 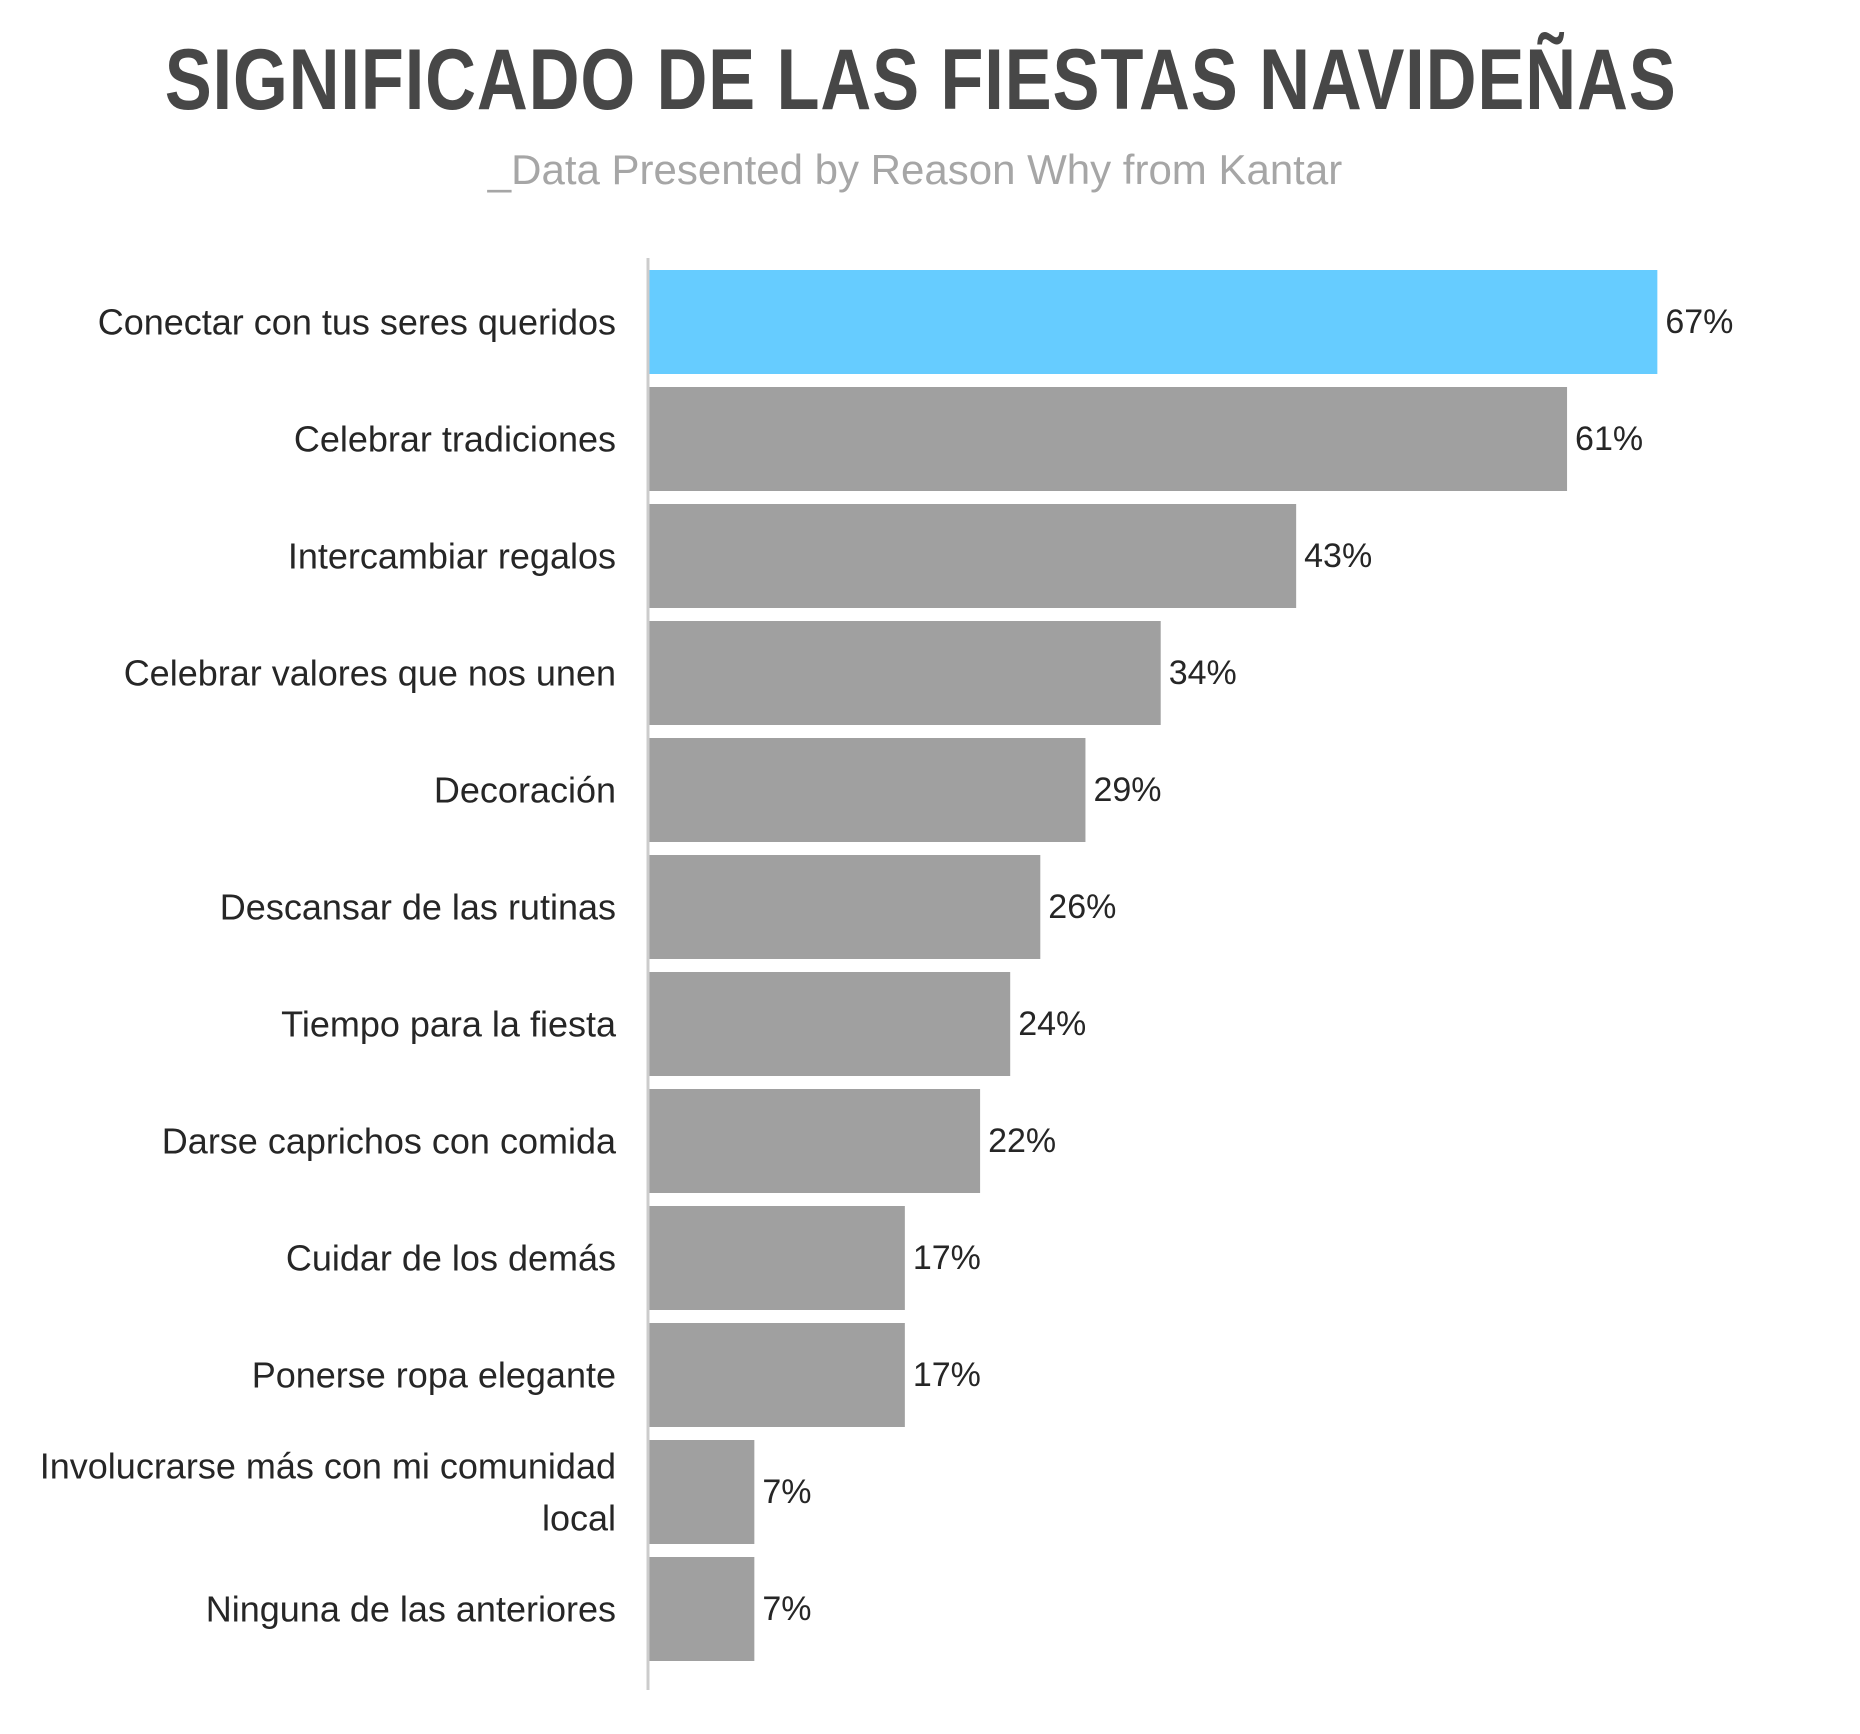 I want to click on value-label-decoracion: 29%, so click(x=1127, y=790).